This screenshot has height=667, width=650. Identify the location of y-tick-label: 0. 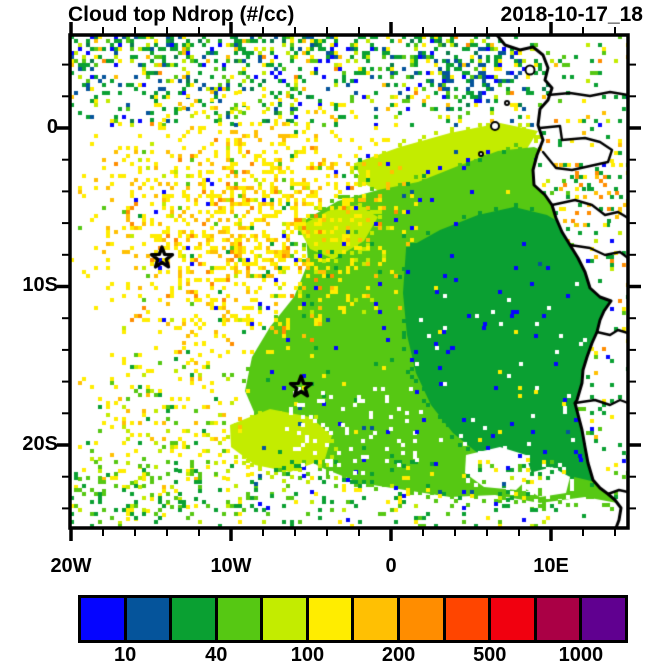
(52, 127).